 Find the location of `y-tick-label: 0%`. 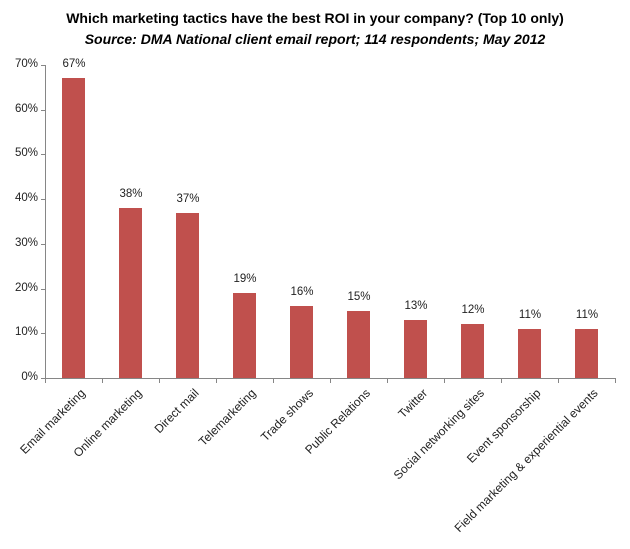

y-tick-label: 0% is located at coordinates (29, 377).